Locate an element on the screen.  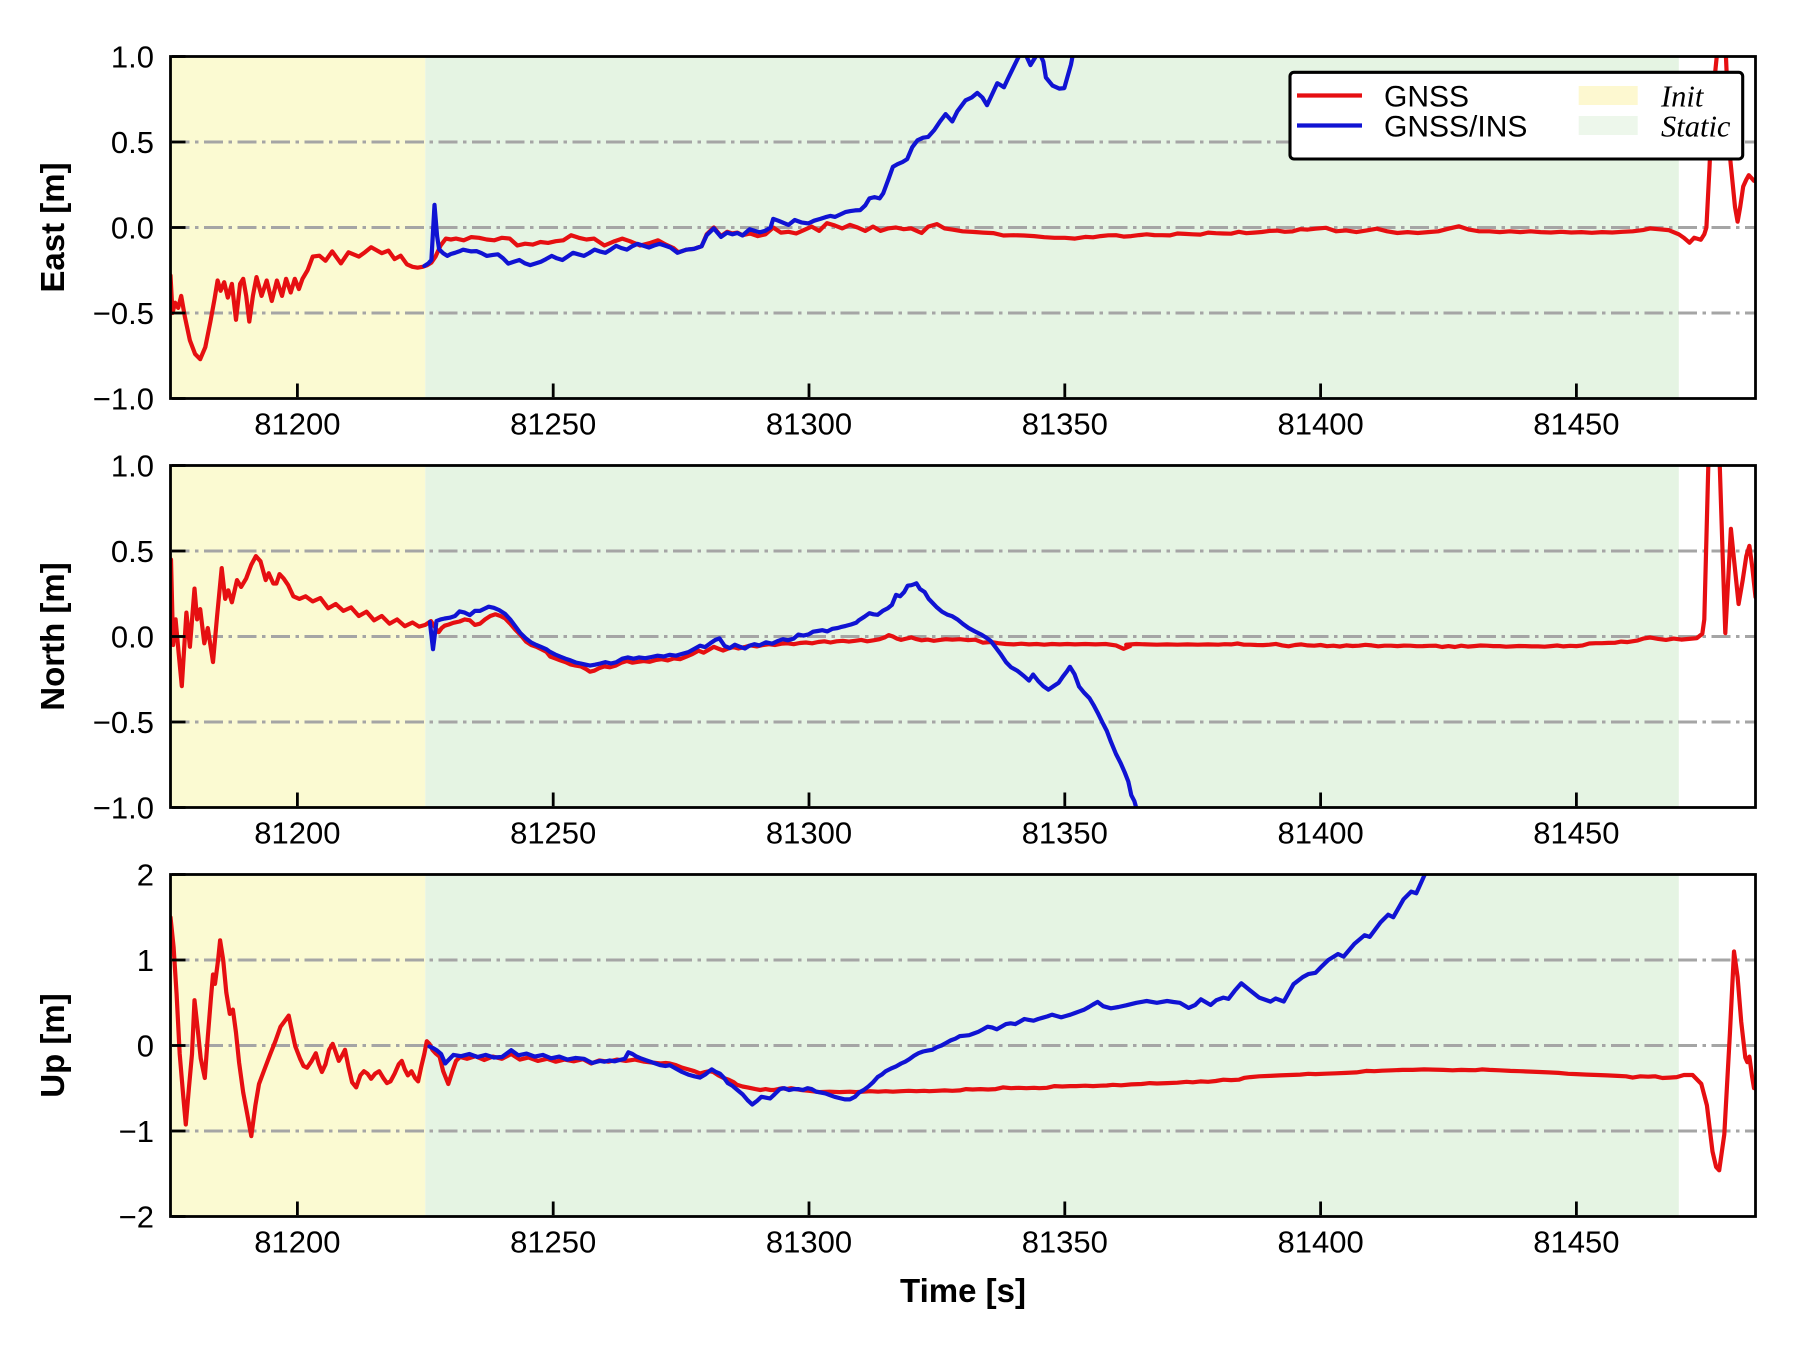
svg-text: 1 is located at coordinates (145, 960).